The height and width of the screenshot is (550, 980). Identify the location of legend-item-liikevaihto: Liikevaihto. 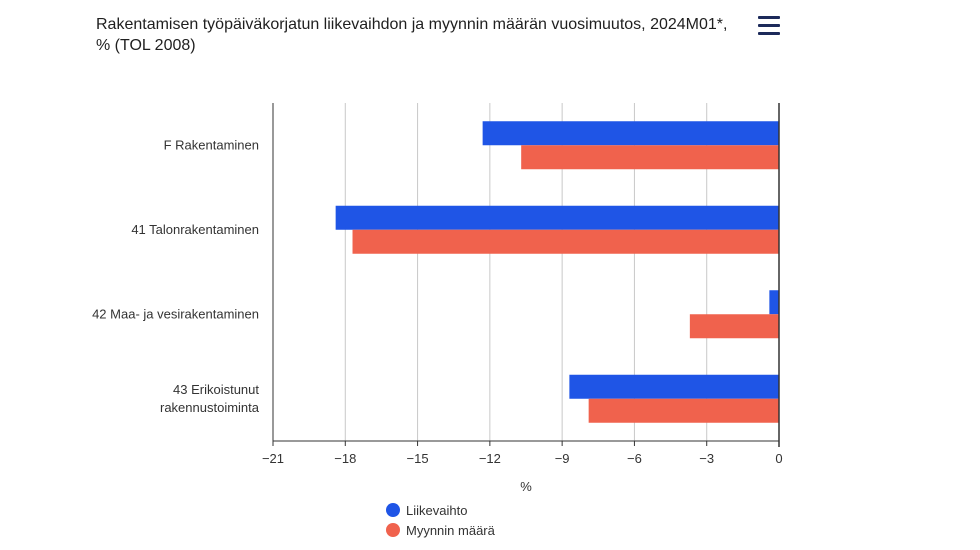
(440, 510).